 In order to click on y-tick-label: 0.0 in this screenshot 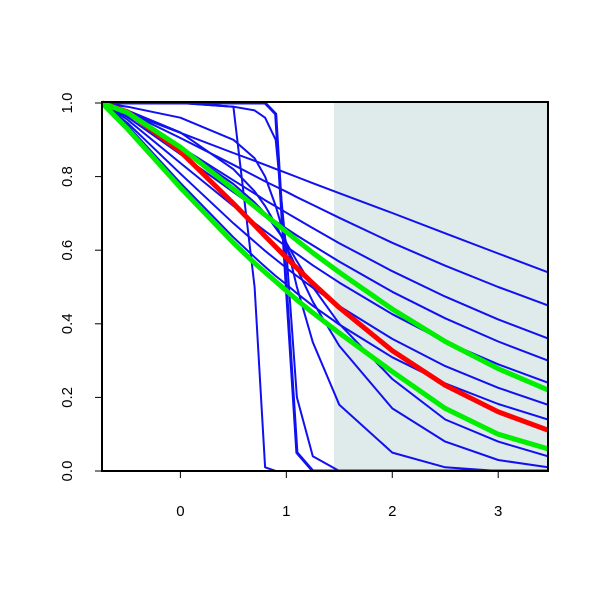, I will do `click(67, 471)`.